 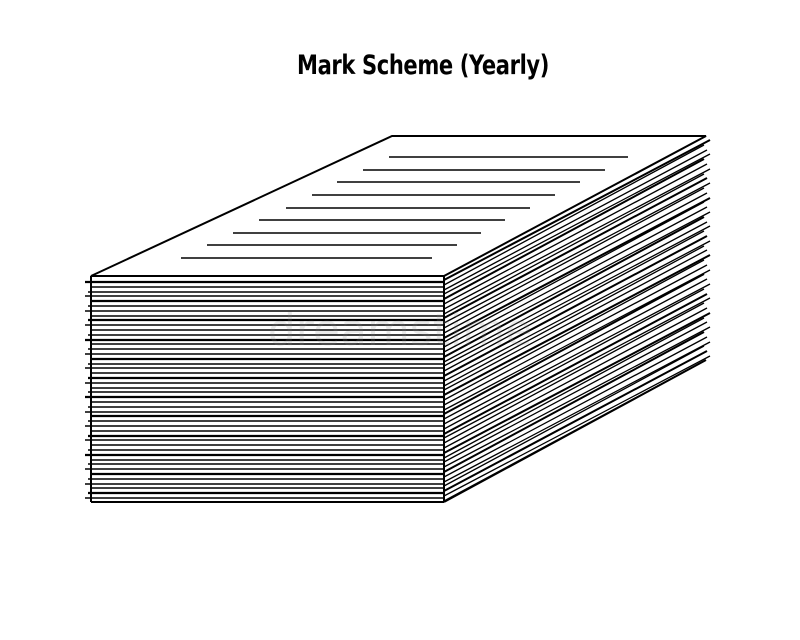 What do you see at coordinates (423, 65) in the screenshot?
I see `page-title: Mark Scheme (Yearly)` at bounding box center [423, 65].